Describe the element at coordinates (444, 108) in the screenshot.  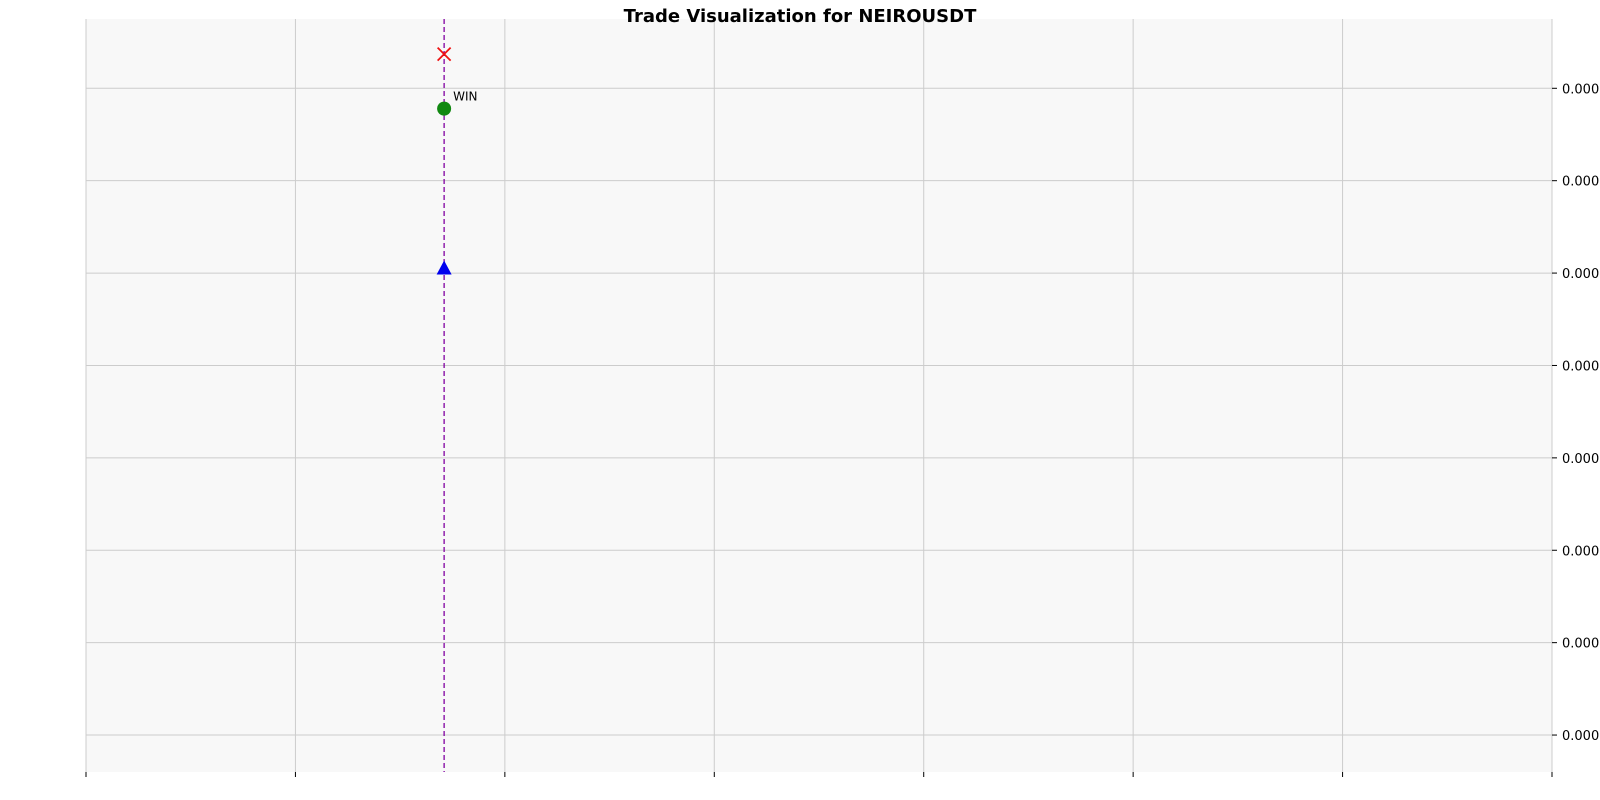
I see `win-marker` at that location.